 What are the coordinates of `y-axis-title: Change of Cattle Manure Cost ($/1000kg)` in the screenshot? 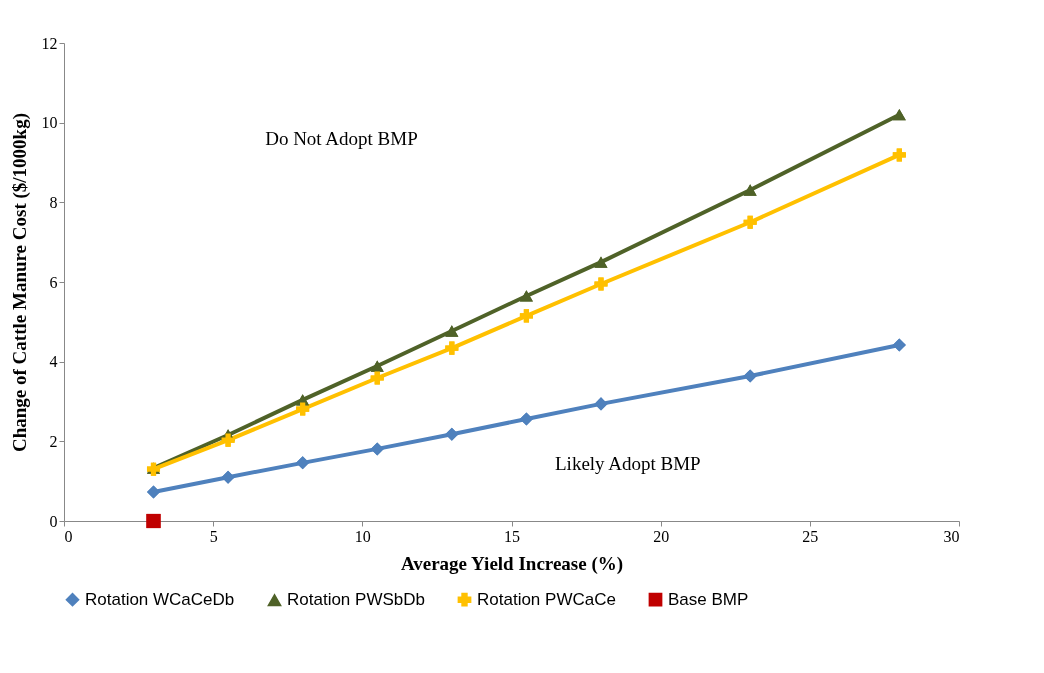 It's located at (19, 282).